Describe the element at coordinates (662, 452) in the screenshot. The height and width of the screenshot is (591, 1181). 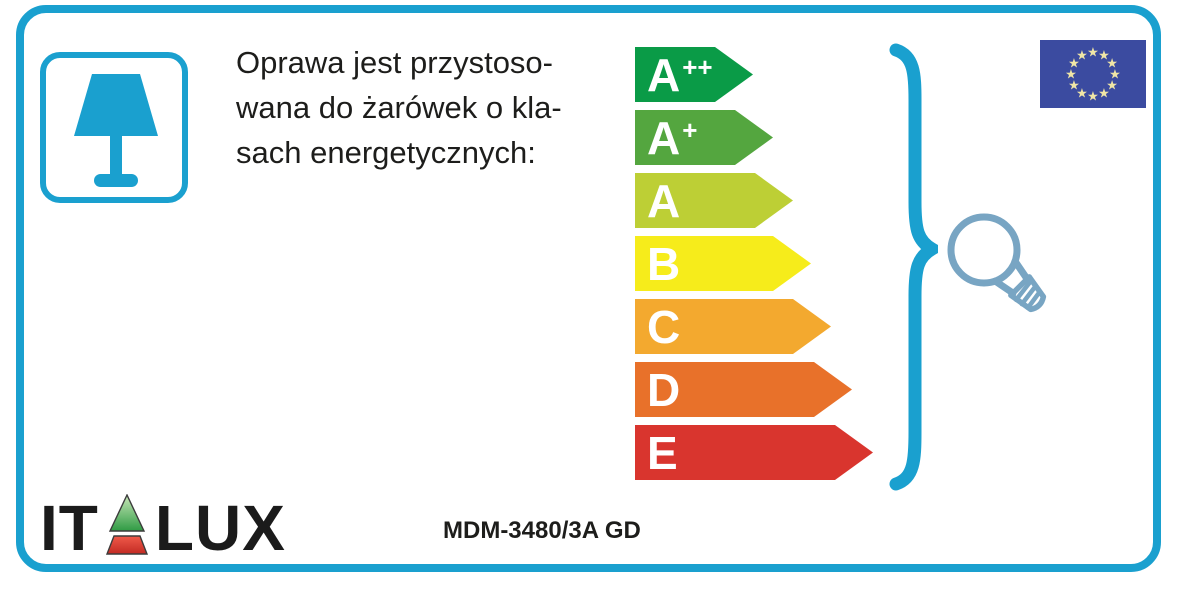
I see `energy-class-label: E` at that location.